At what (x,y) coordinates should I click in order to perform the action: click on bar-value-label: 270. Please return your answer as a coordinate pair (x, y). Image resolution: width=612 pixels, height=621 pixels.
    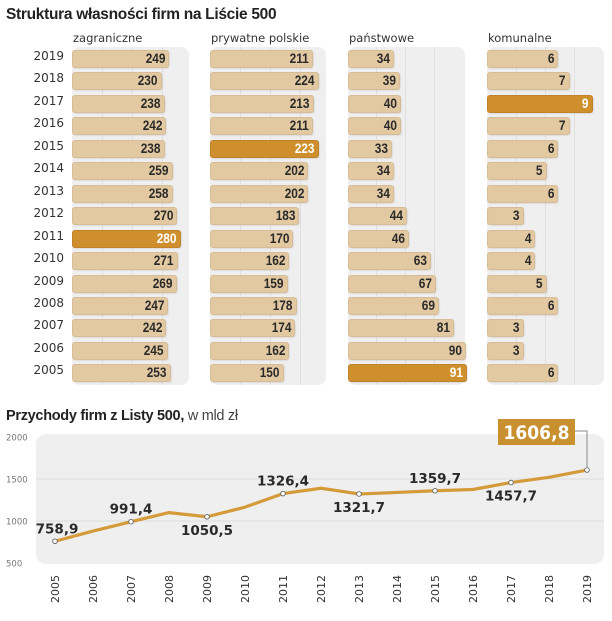
    Looking at the image, I should click on (163, 216).